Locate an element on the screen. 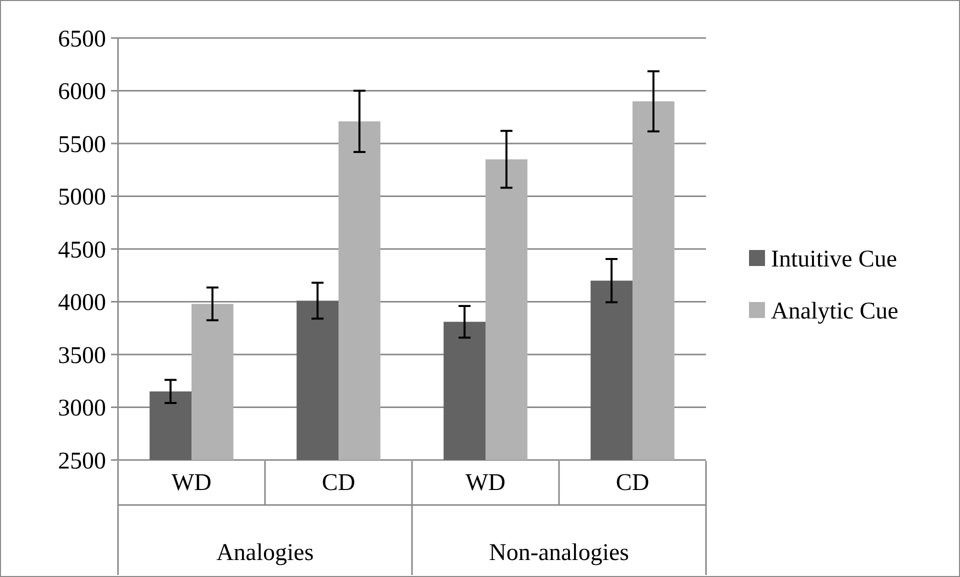  y-tick-label: 6000 is located at coordinates (82, 92).